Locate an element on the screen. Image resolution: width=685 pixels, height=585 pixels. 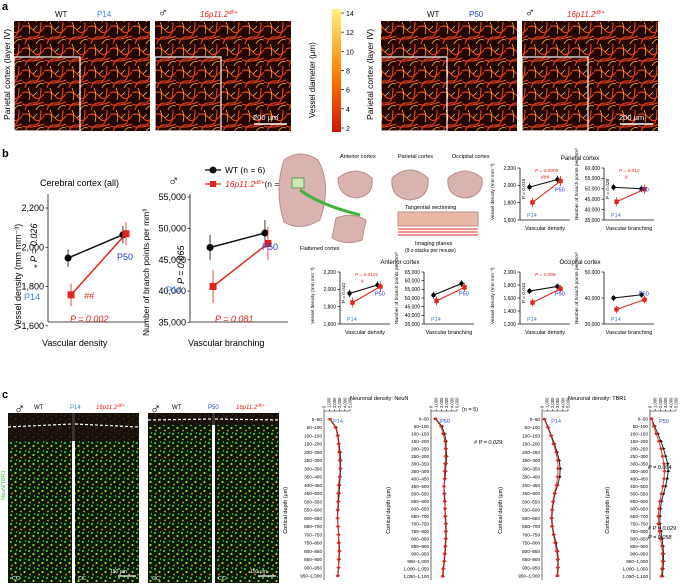
depth-annotations: # P = 0.029 P = 0.004 # P = 0.029 P = 0.058 is located at coordinates (575, 490).